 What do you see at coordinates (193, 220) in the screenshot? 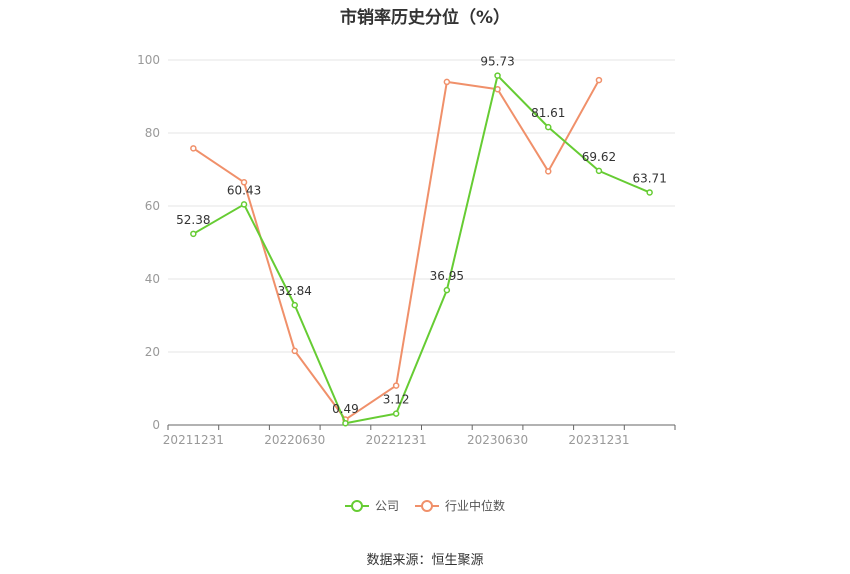
I see `data-label-company-20211231: 52.38` at bounding box center [193, 220].